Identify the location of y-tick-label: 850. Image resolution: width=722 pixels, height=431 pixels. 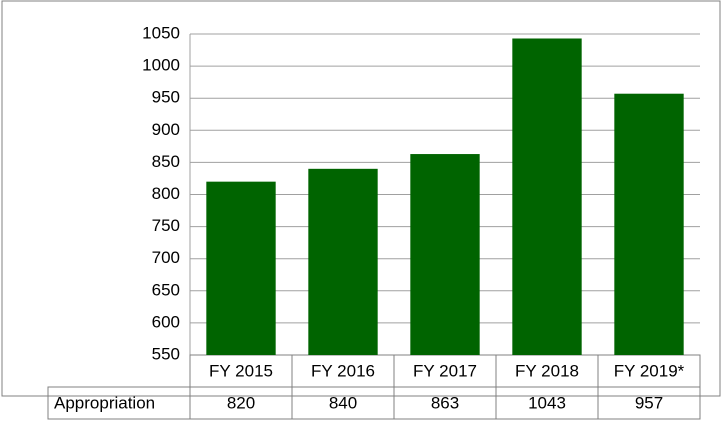
(166, 161).